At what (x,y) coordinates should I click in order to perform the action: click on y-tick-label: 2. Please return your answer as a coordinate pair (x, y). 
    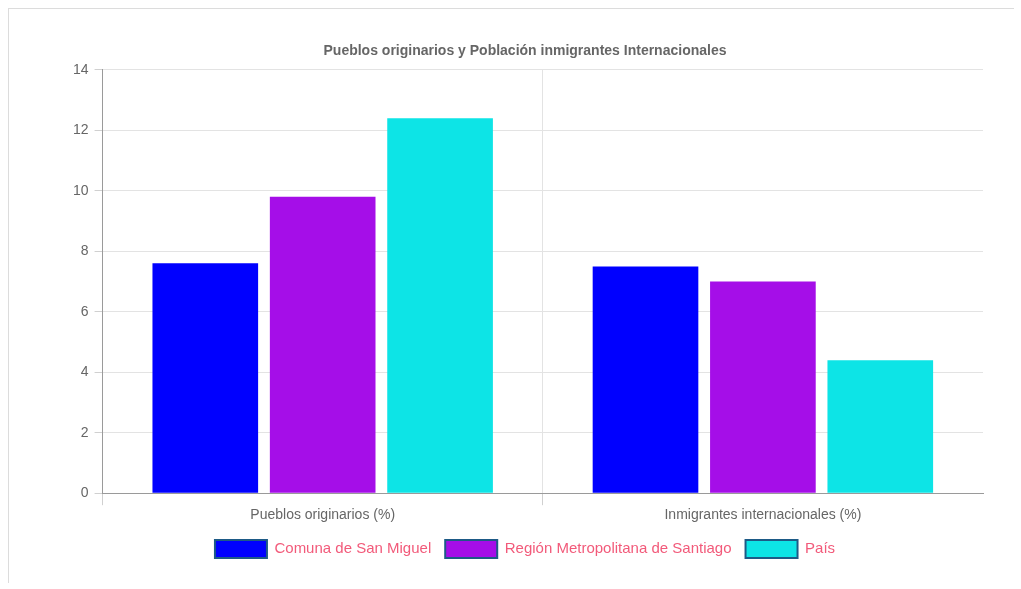
    Looking at the image, I should click on (84, 431).